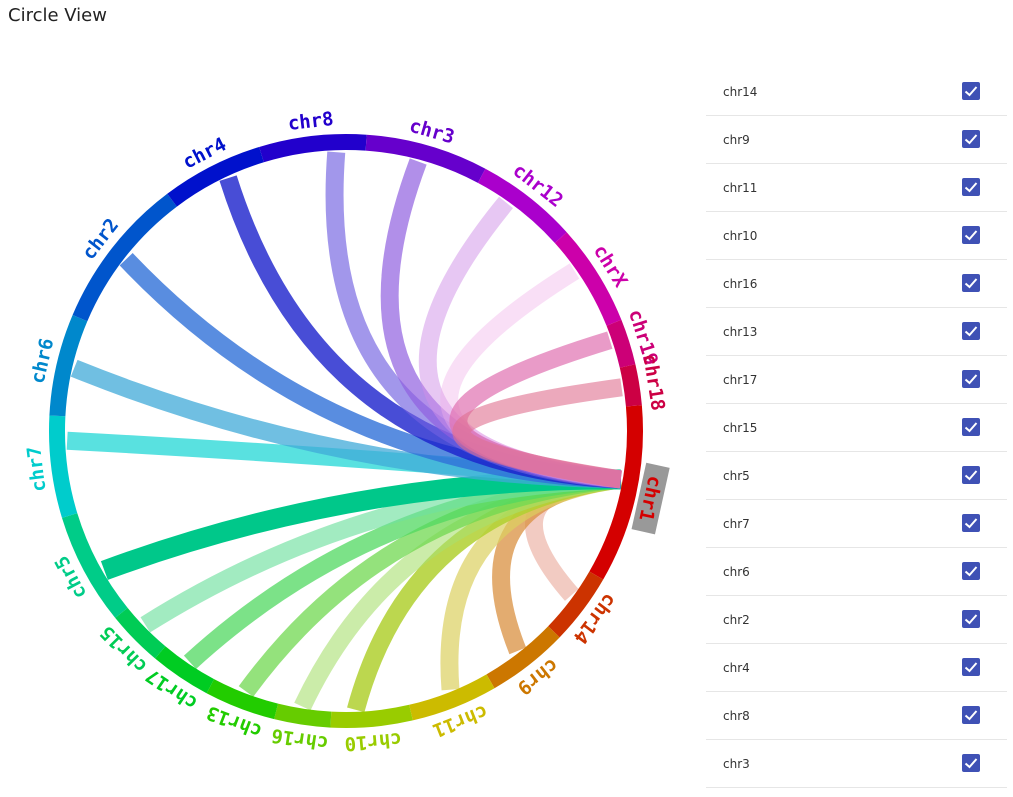  I want to click on segment-chr2, so click(124, 257).